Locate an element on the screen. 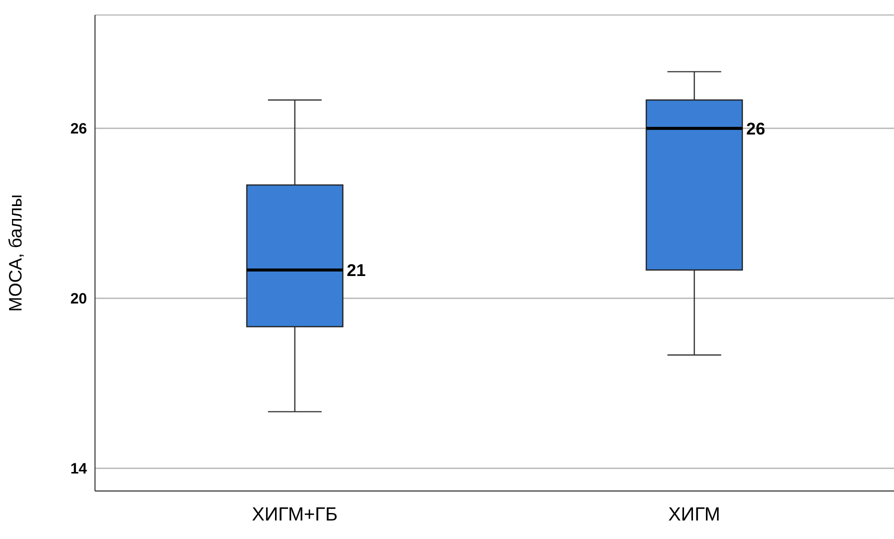  x-tick-label: ХИГМ is located at coordinates (694, 515).